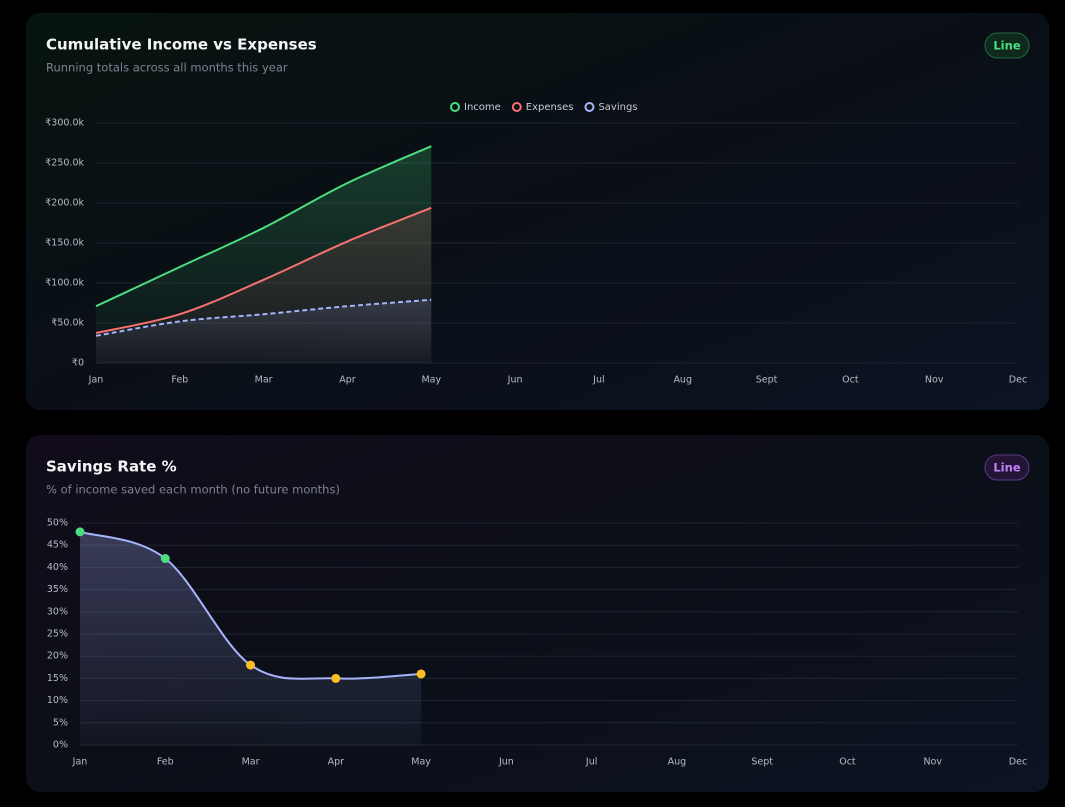 The height and width of the screenshot is (807, 1065). Describe the element at coordinates (64, 123) in the screenshot. I see `y-tick-label: ₹300.0k` at that location.